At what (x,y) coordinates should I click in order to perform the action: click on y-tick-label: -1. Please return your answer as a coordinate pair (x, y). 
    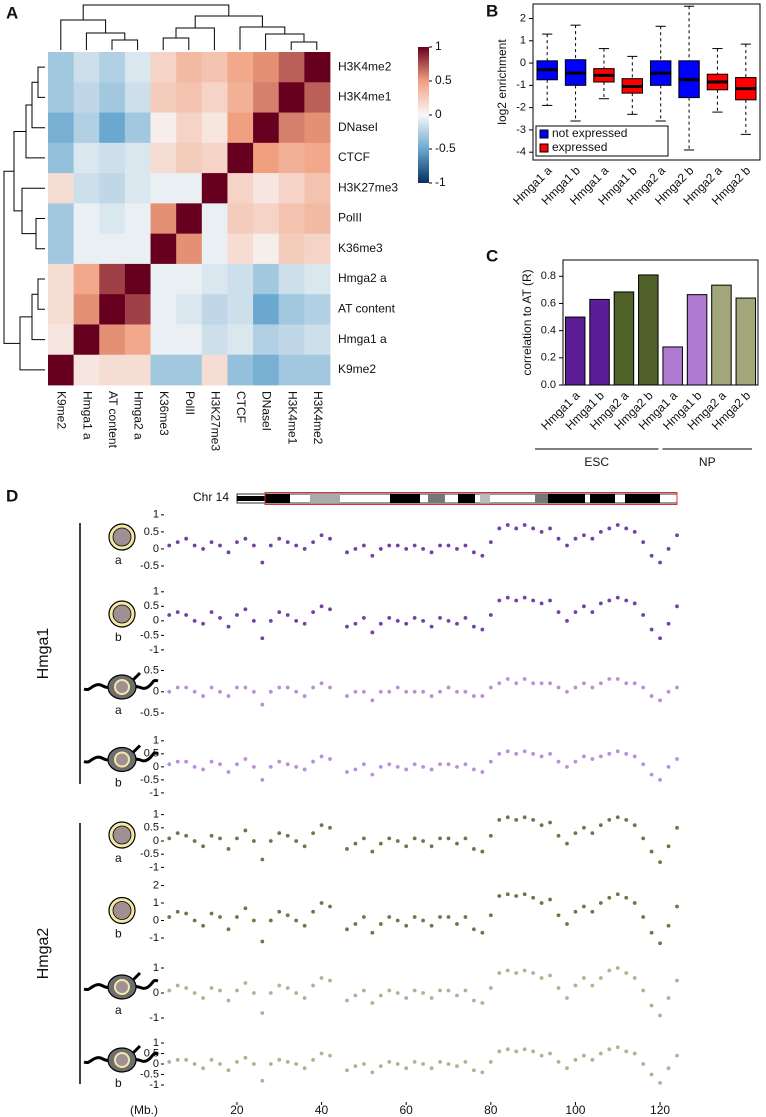
    Looking at the image, I should click on (154, 1085).